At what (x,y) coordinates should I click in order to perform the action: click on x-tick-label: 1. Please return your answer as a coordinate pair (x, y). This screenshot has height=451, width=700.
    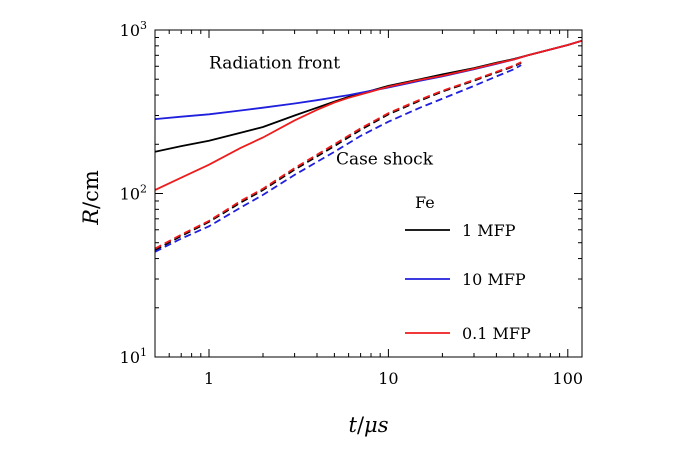
    Looking at the image, I should click on (209, 378).